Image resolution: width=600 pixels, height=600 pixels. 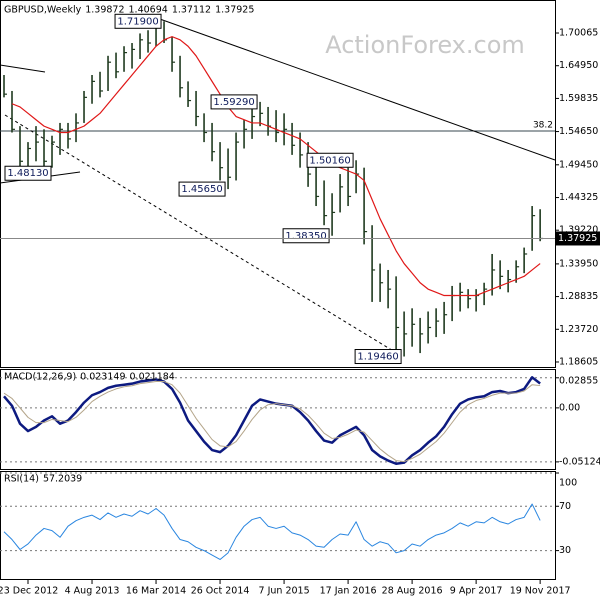 What do you see at coordinates (578, 131) in the screenshot?
I see `y-tick-label: 1.54650` at bounding box center [578, 131].